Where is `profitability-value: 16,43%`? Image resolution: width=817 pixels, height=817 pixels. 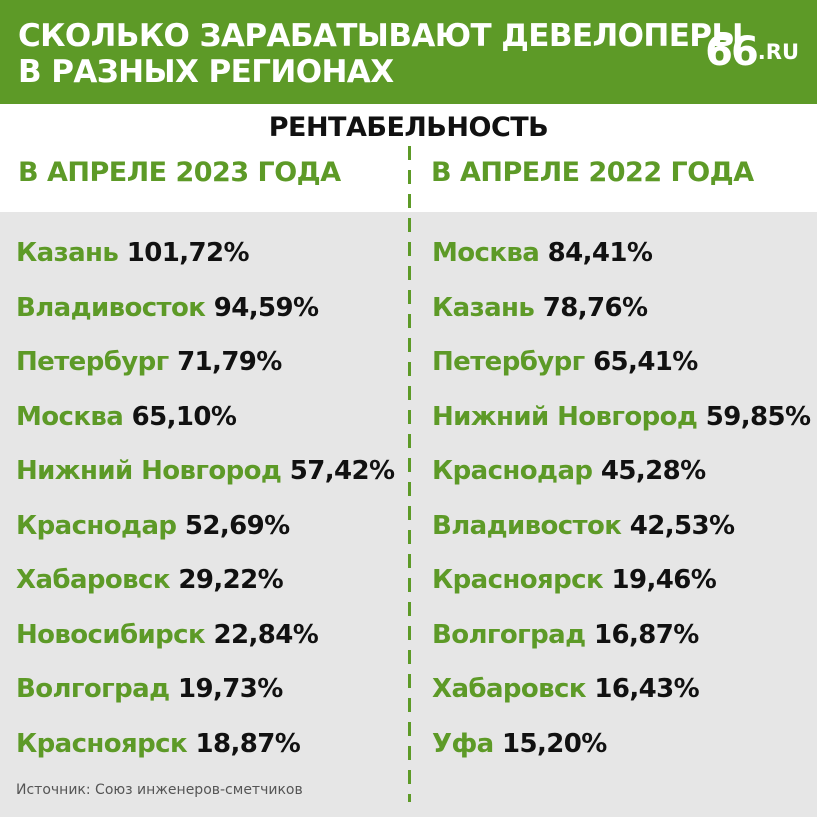 profitability-value: 16,43% is located at coordinates (647, 689).